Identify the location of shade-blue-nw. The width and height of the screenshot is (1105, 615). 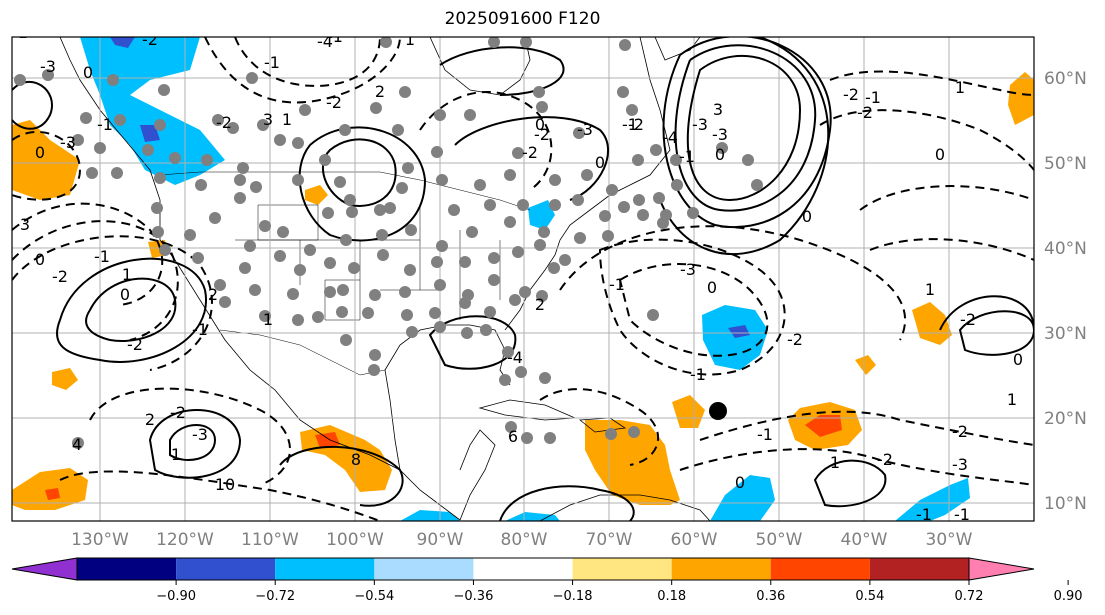
(152, 111).